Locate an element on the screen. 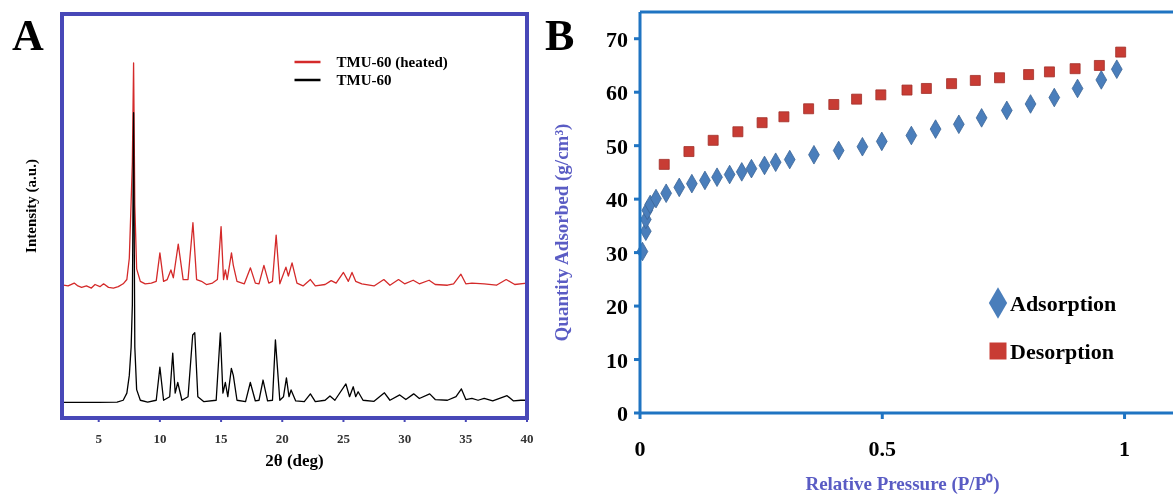 The width and height of the screenshot is (1176, 497). x-axis-title: 2θ (deg) is located at coordinates (294, 460).